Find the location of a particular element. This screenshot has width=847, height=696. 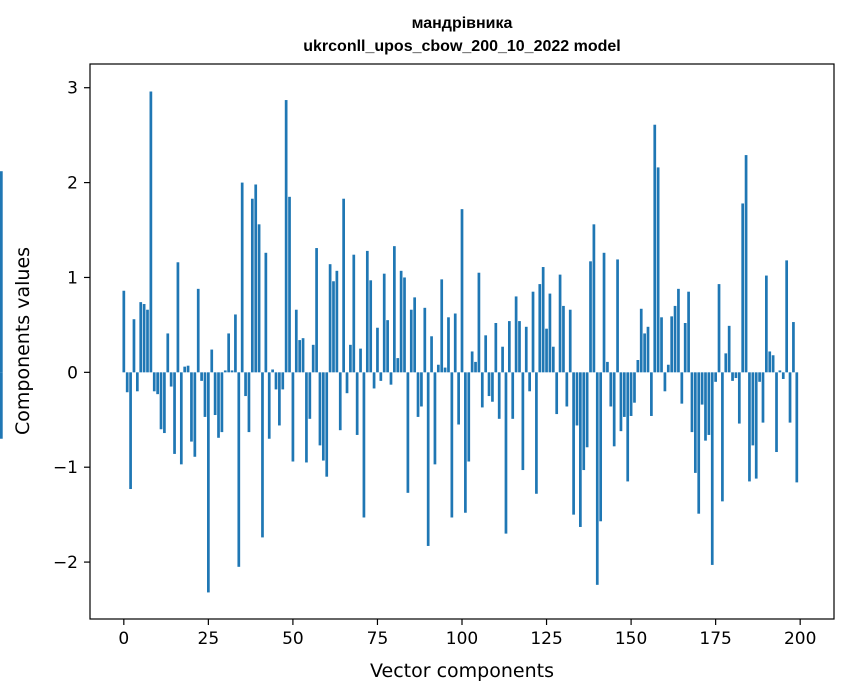

x-tick-label: 75 is located at coordinates (378, 639).